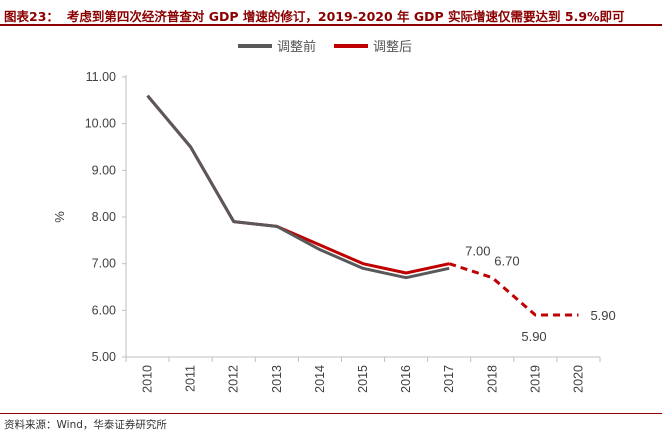 The width and height of the screenshot is (662, 435). What do you see at coordinates (277, 379) in the screenshot?
I see `x-tick-label: 2013` at bounding box center [277, 379].